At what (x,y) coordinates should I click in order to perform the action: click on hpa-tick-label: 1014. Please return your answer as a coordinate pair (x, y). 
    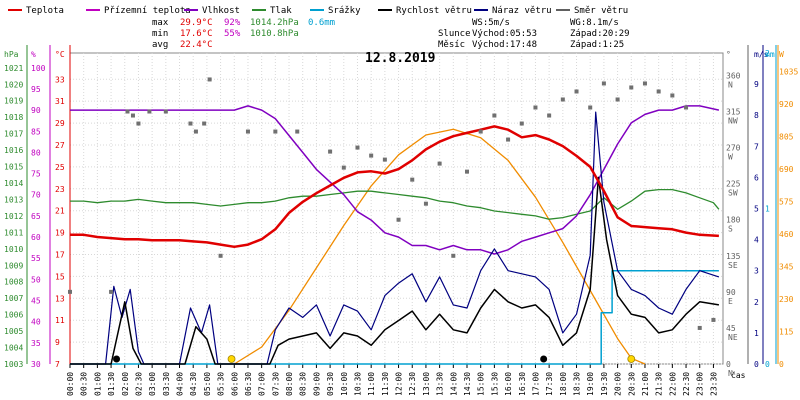
    Looking at the image, I should click on (13, 183).